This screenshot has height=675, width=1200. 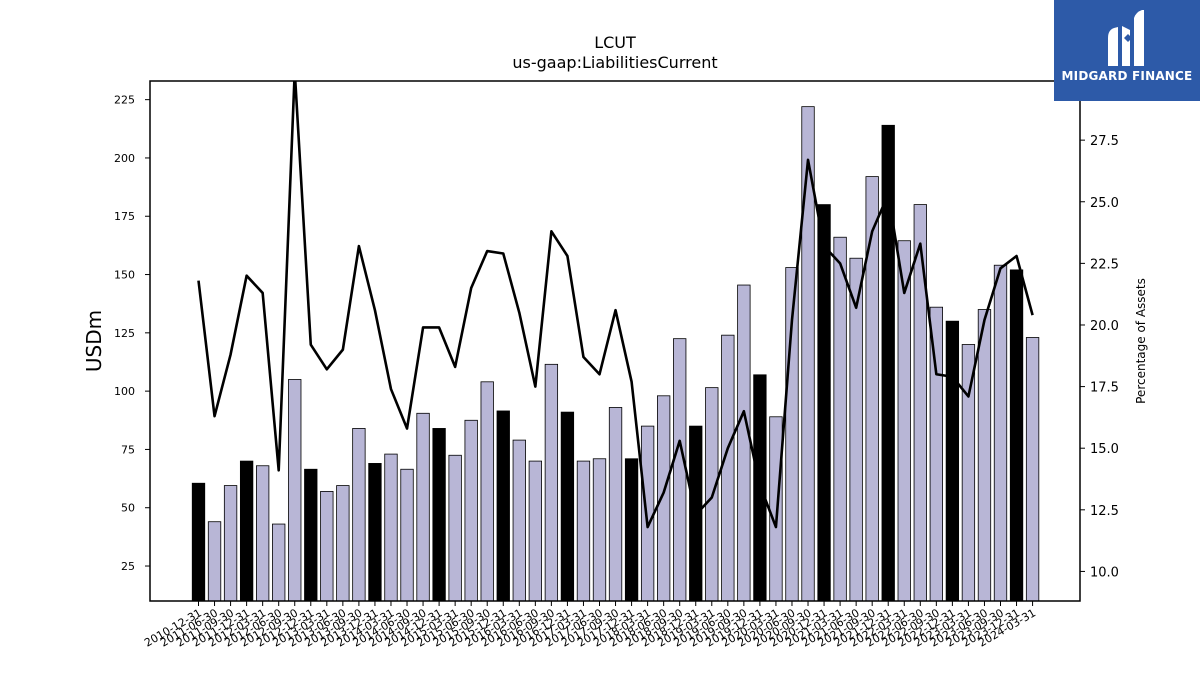 I want to click on y-tick-label: 175, so click(x=124, y=216).